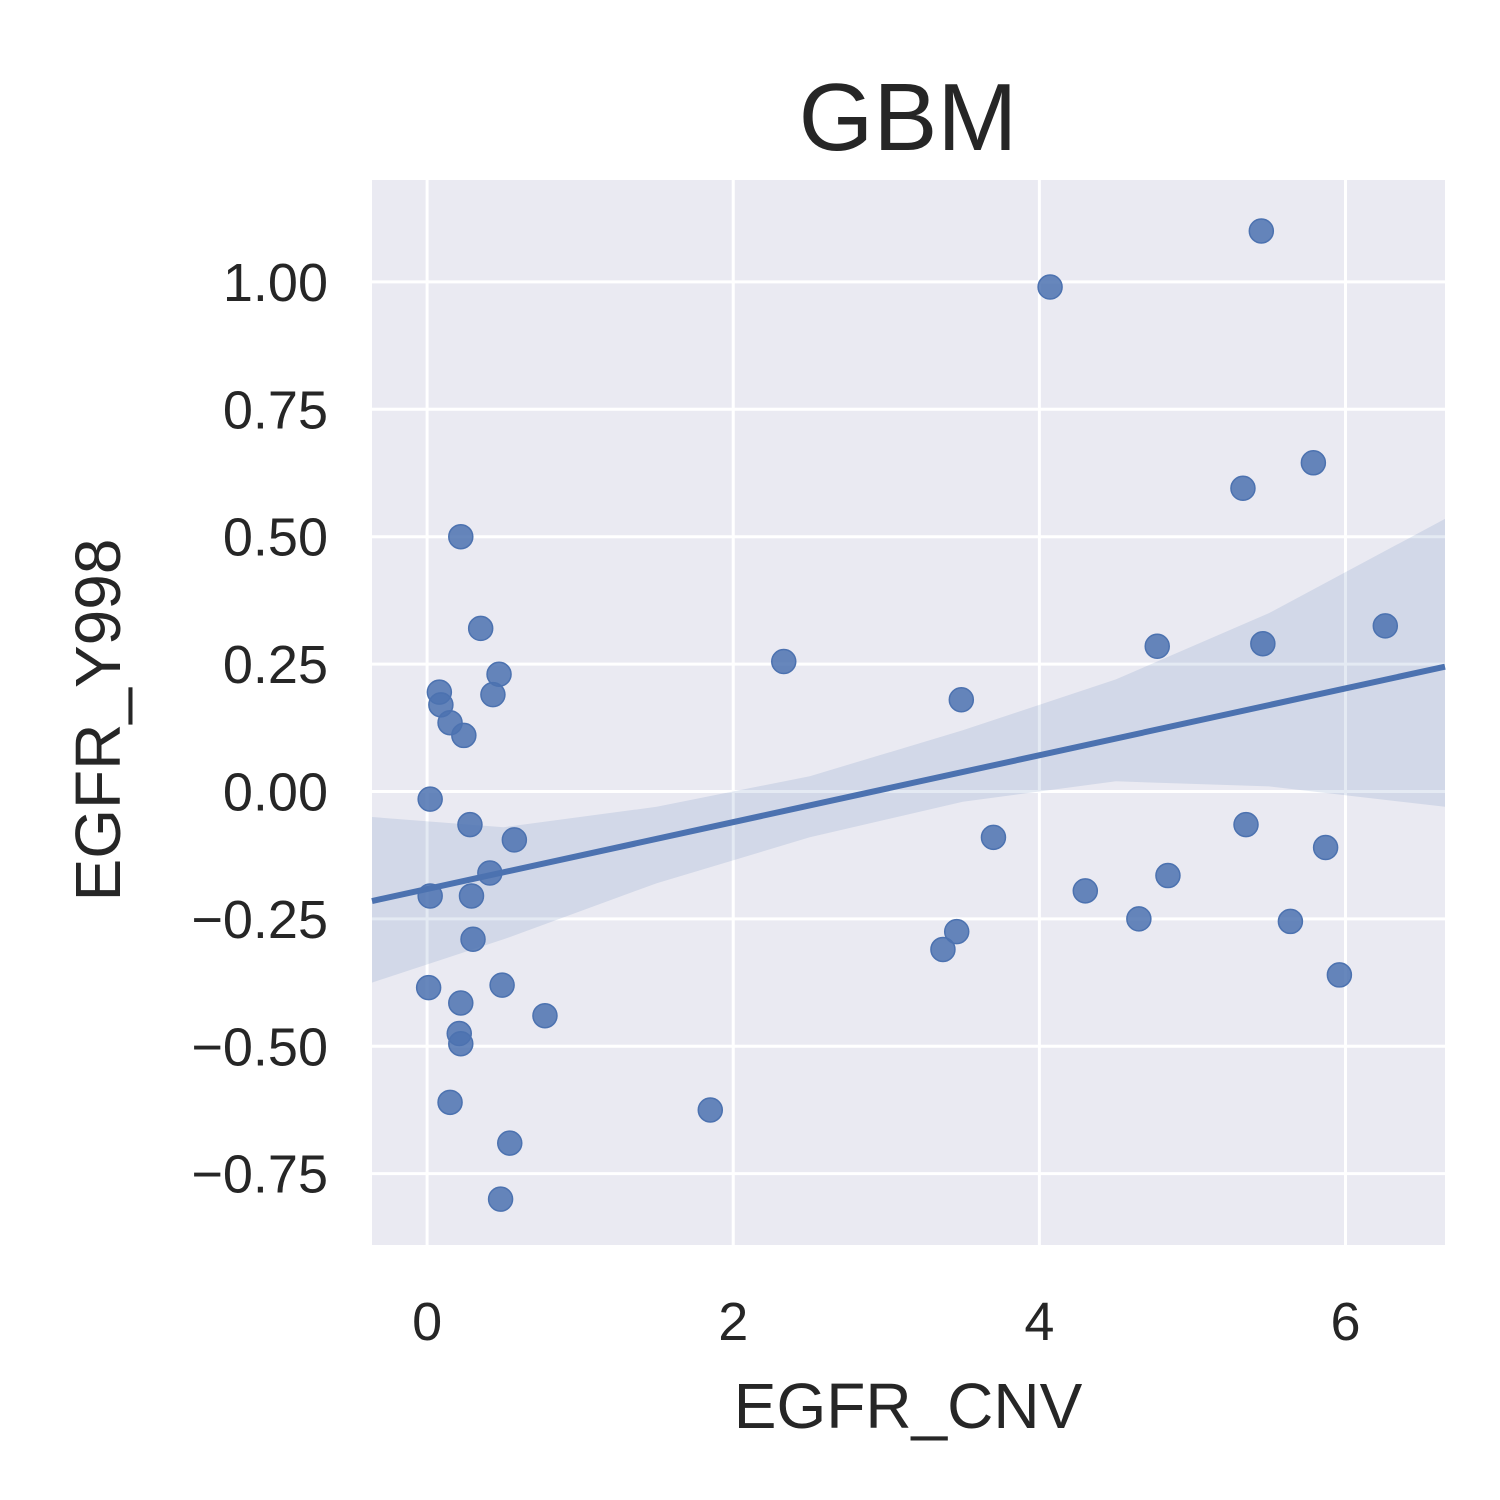 This screenshot has height=1500, width=1500. What do you see at coordinates (886, 1322) in the screenshot?
I see `x-axis-ticks: 0 2 4 6` at bounding box center [886, 1322].